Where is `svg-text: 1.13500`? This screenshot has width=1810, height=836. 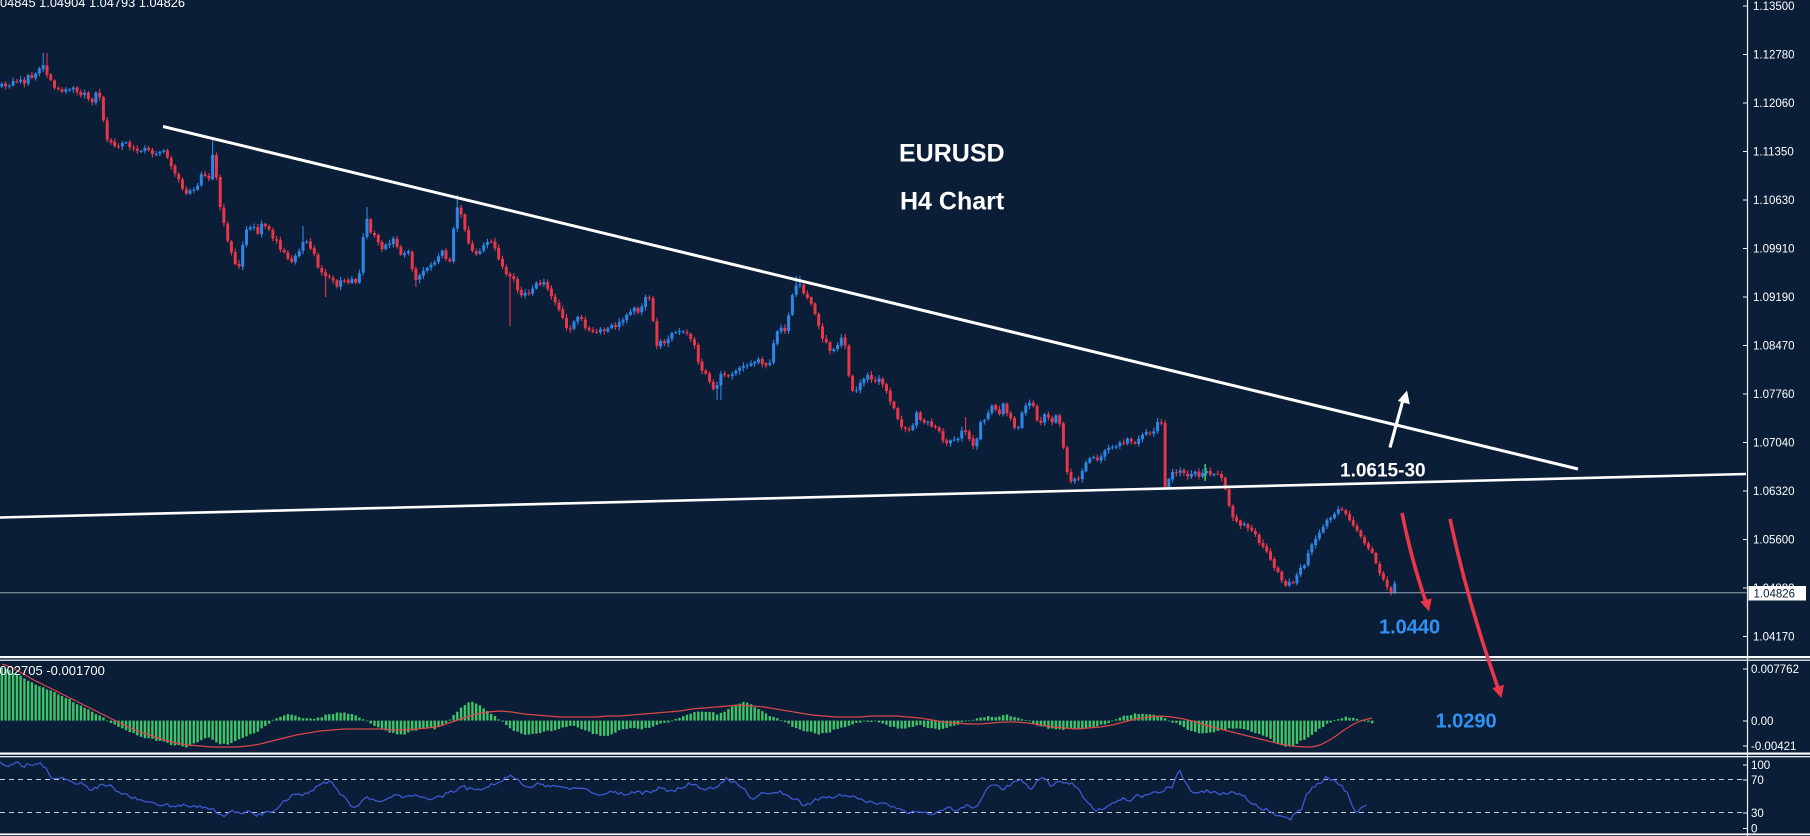 svg-text: 1.13500 is located at coordinates (1774, 7).